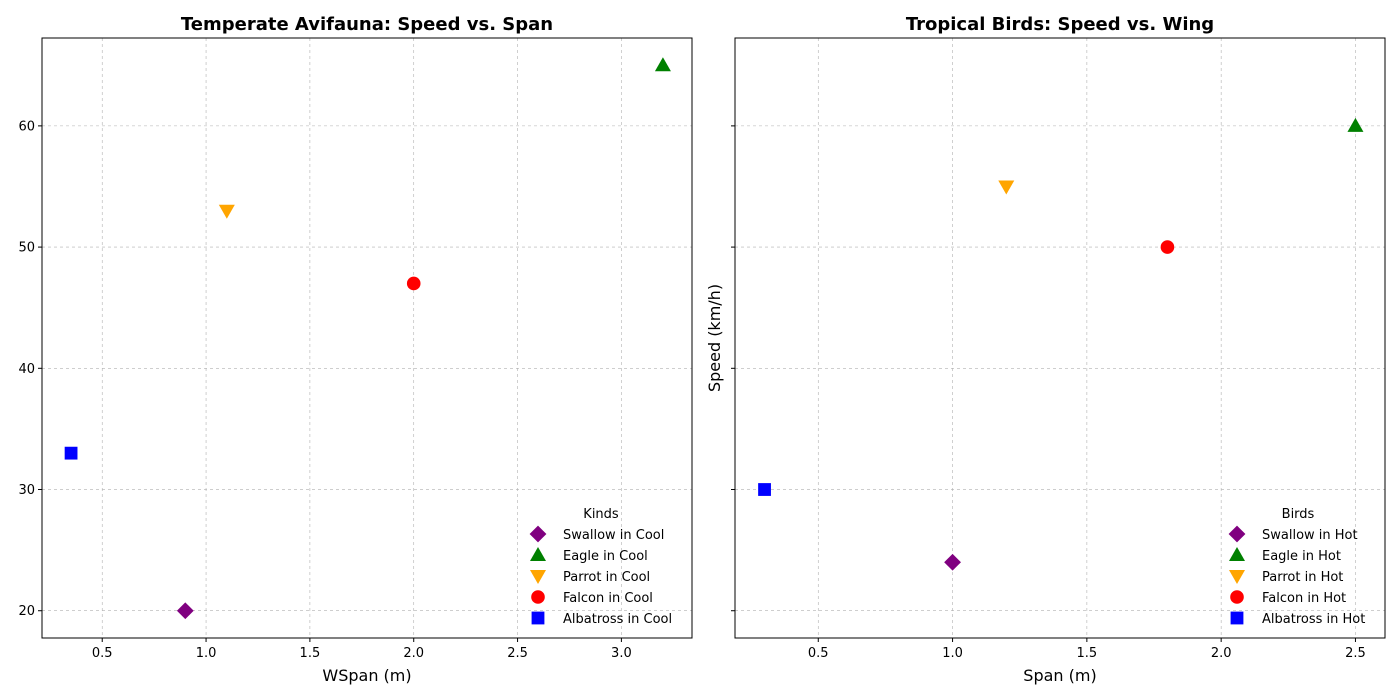  I want to click on legend-entry-temperate-2: Parrot in Cool, so click(590, 577).